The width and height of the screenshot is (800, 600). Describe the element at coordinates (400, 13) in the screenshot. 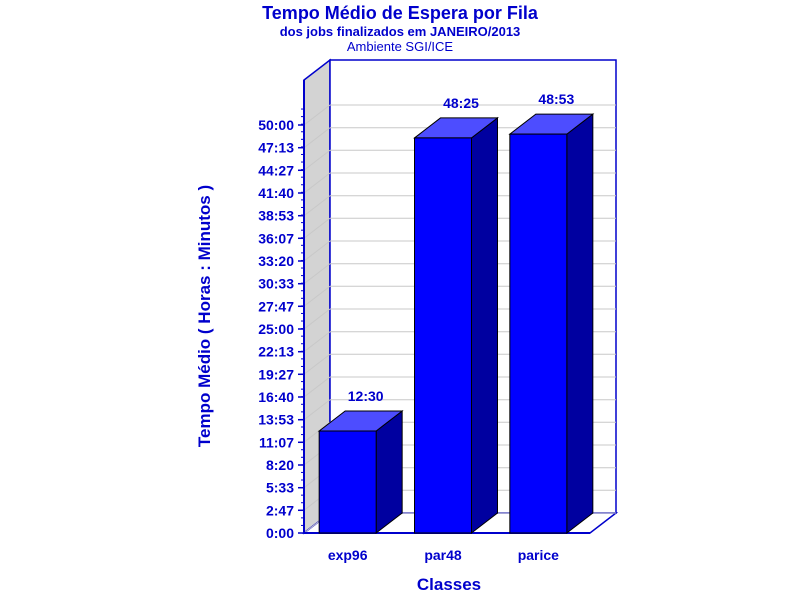

I see `chart-title: Tempo Médio de Espera por Fila` at that location.